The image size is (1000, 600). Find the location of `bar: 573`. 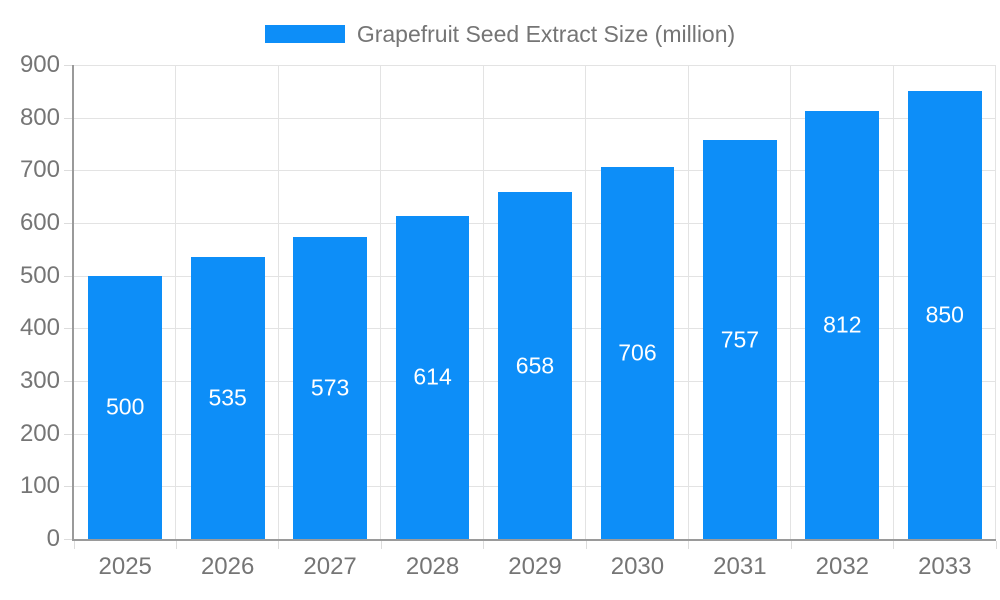

bar: 573 is located at coordinates (330, 388).